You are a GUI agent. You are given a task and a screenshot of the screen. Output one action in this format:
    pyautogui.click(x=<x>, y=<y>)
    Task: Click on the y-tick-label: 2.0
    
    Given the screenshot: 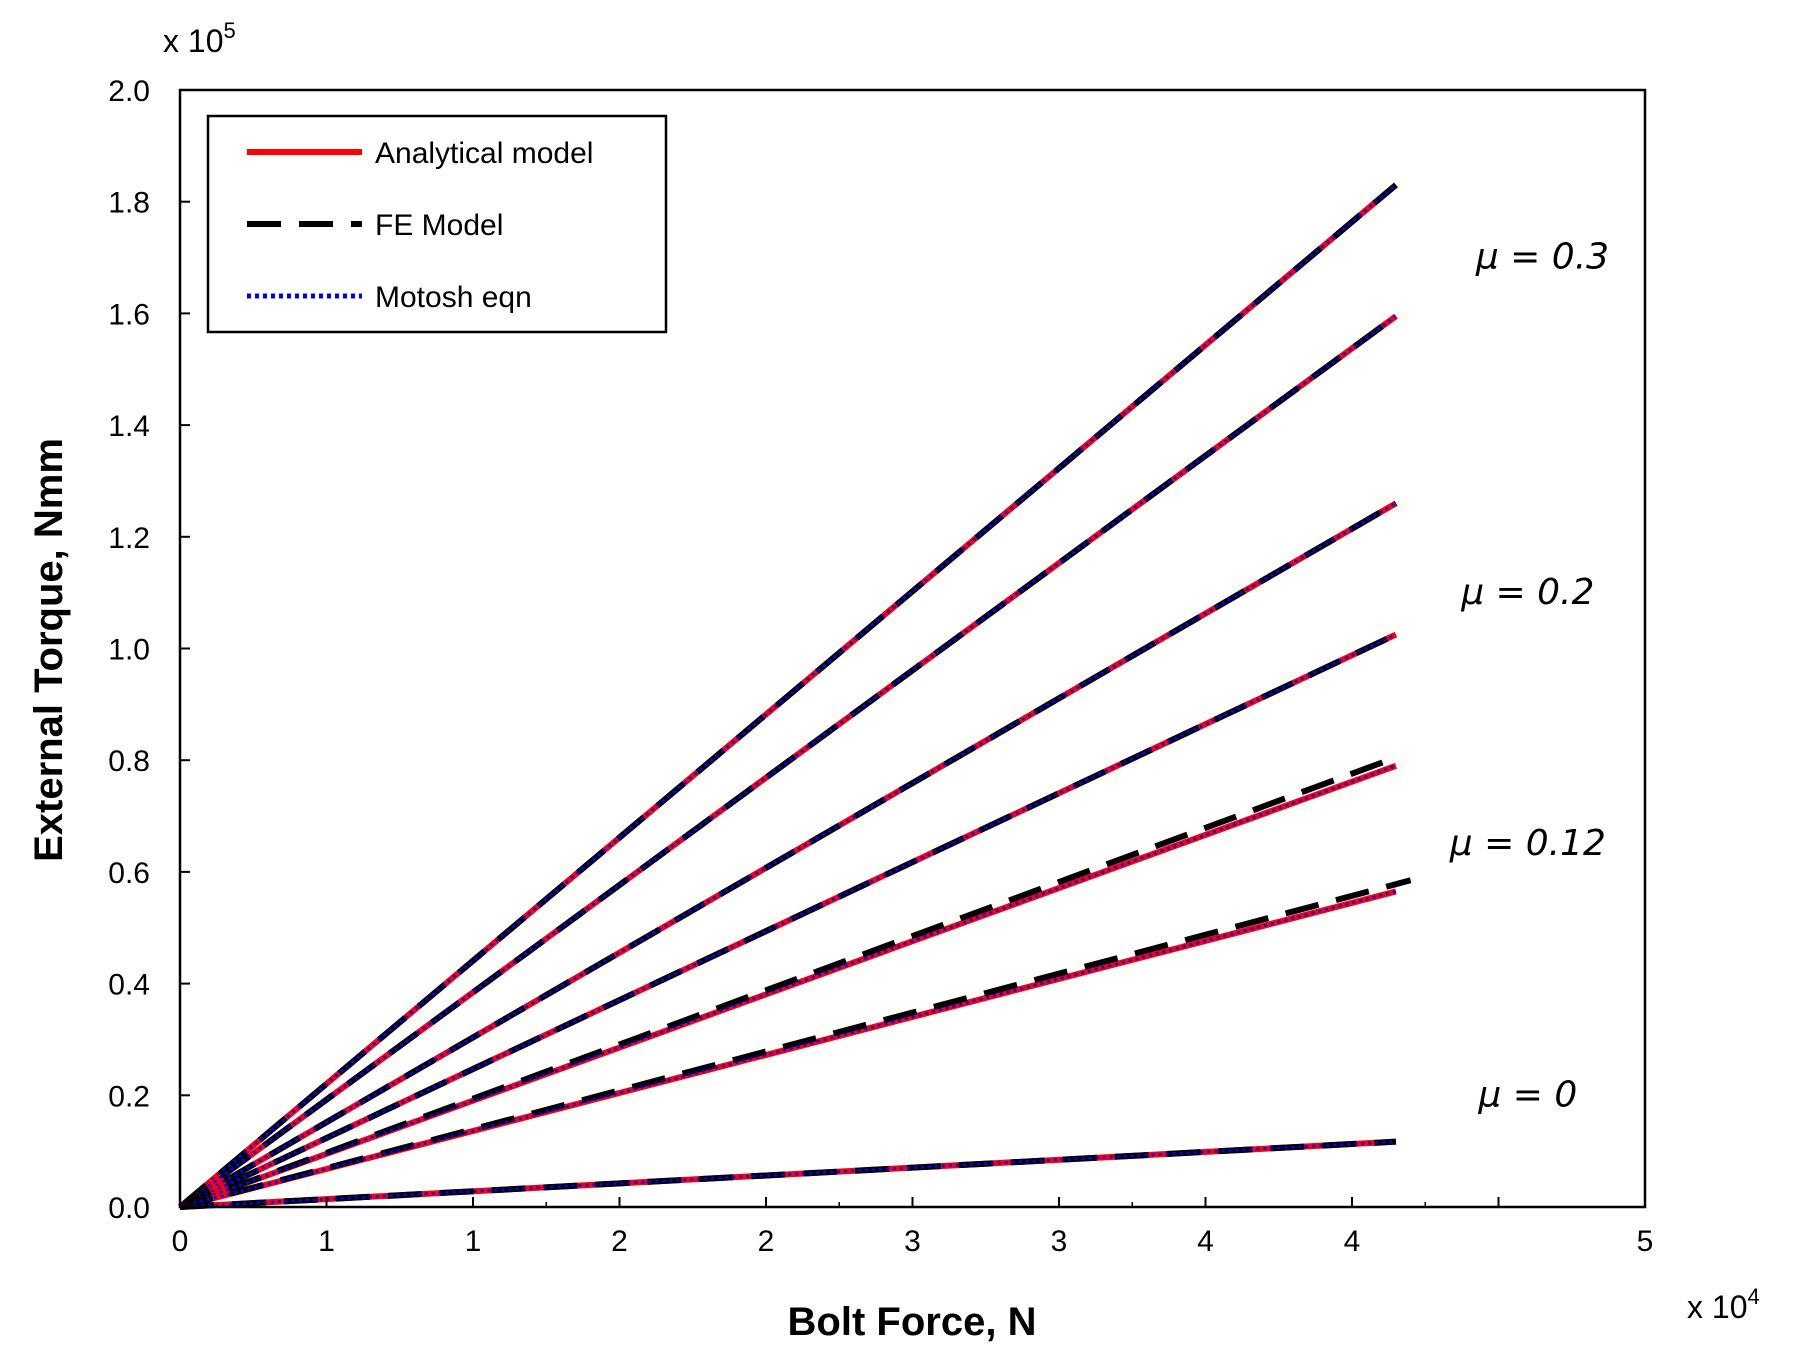 What is the action you would take?
    pyautogui.click(x=129, y=91)
    